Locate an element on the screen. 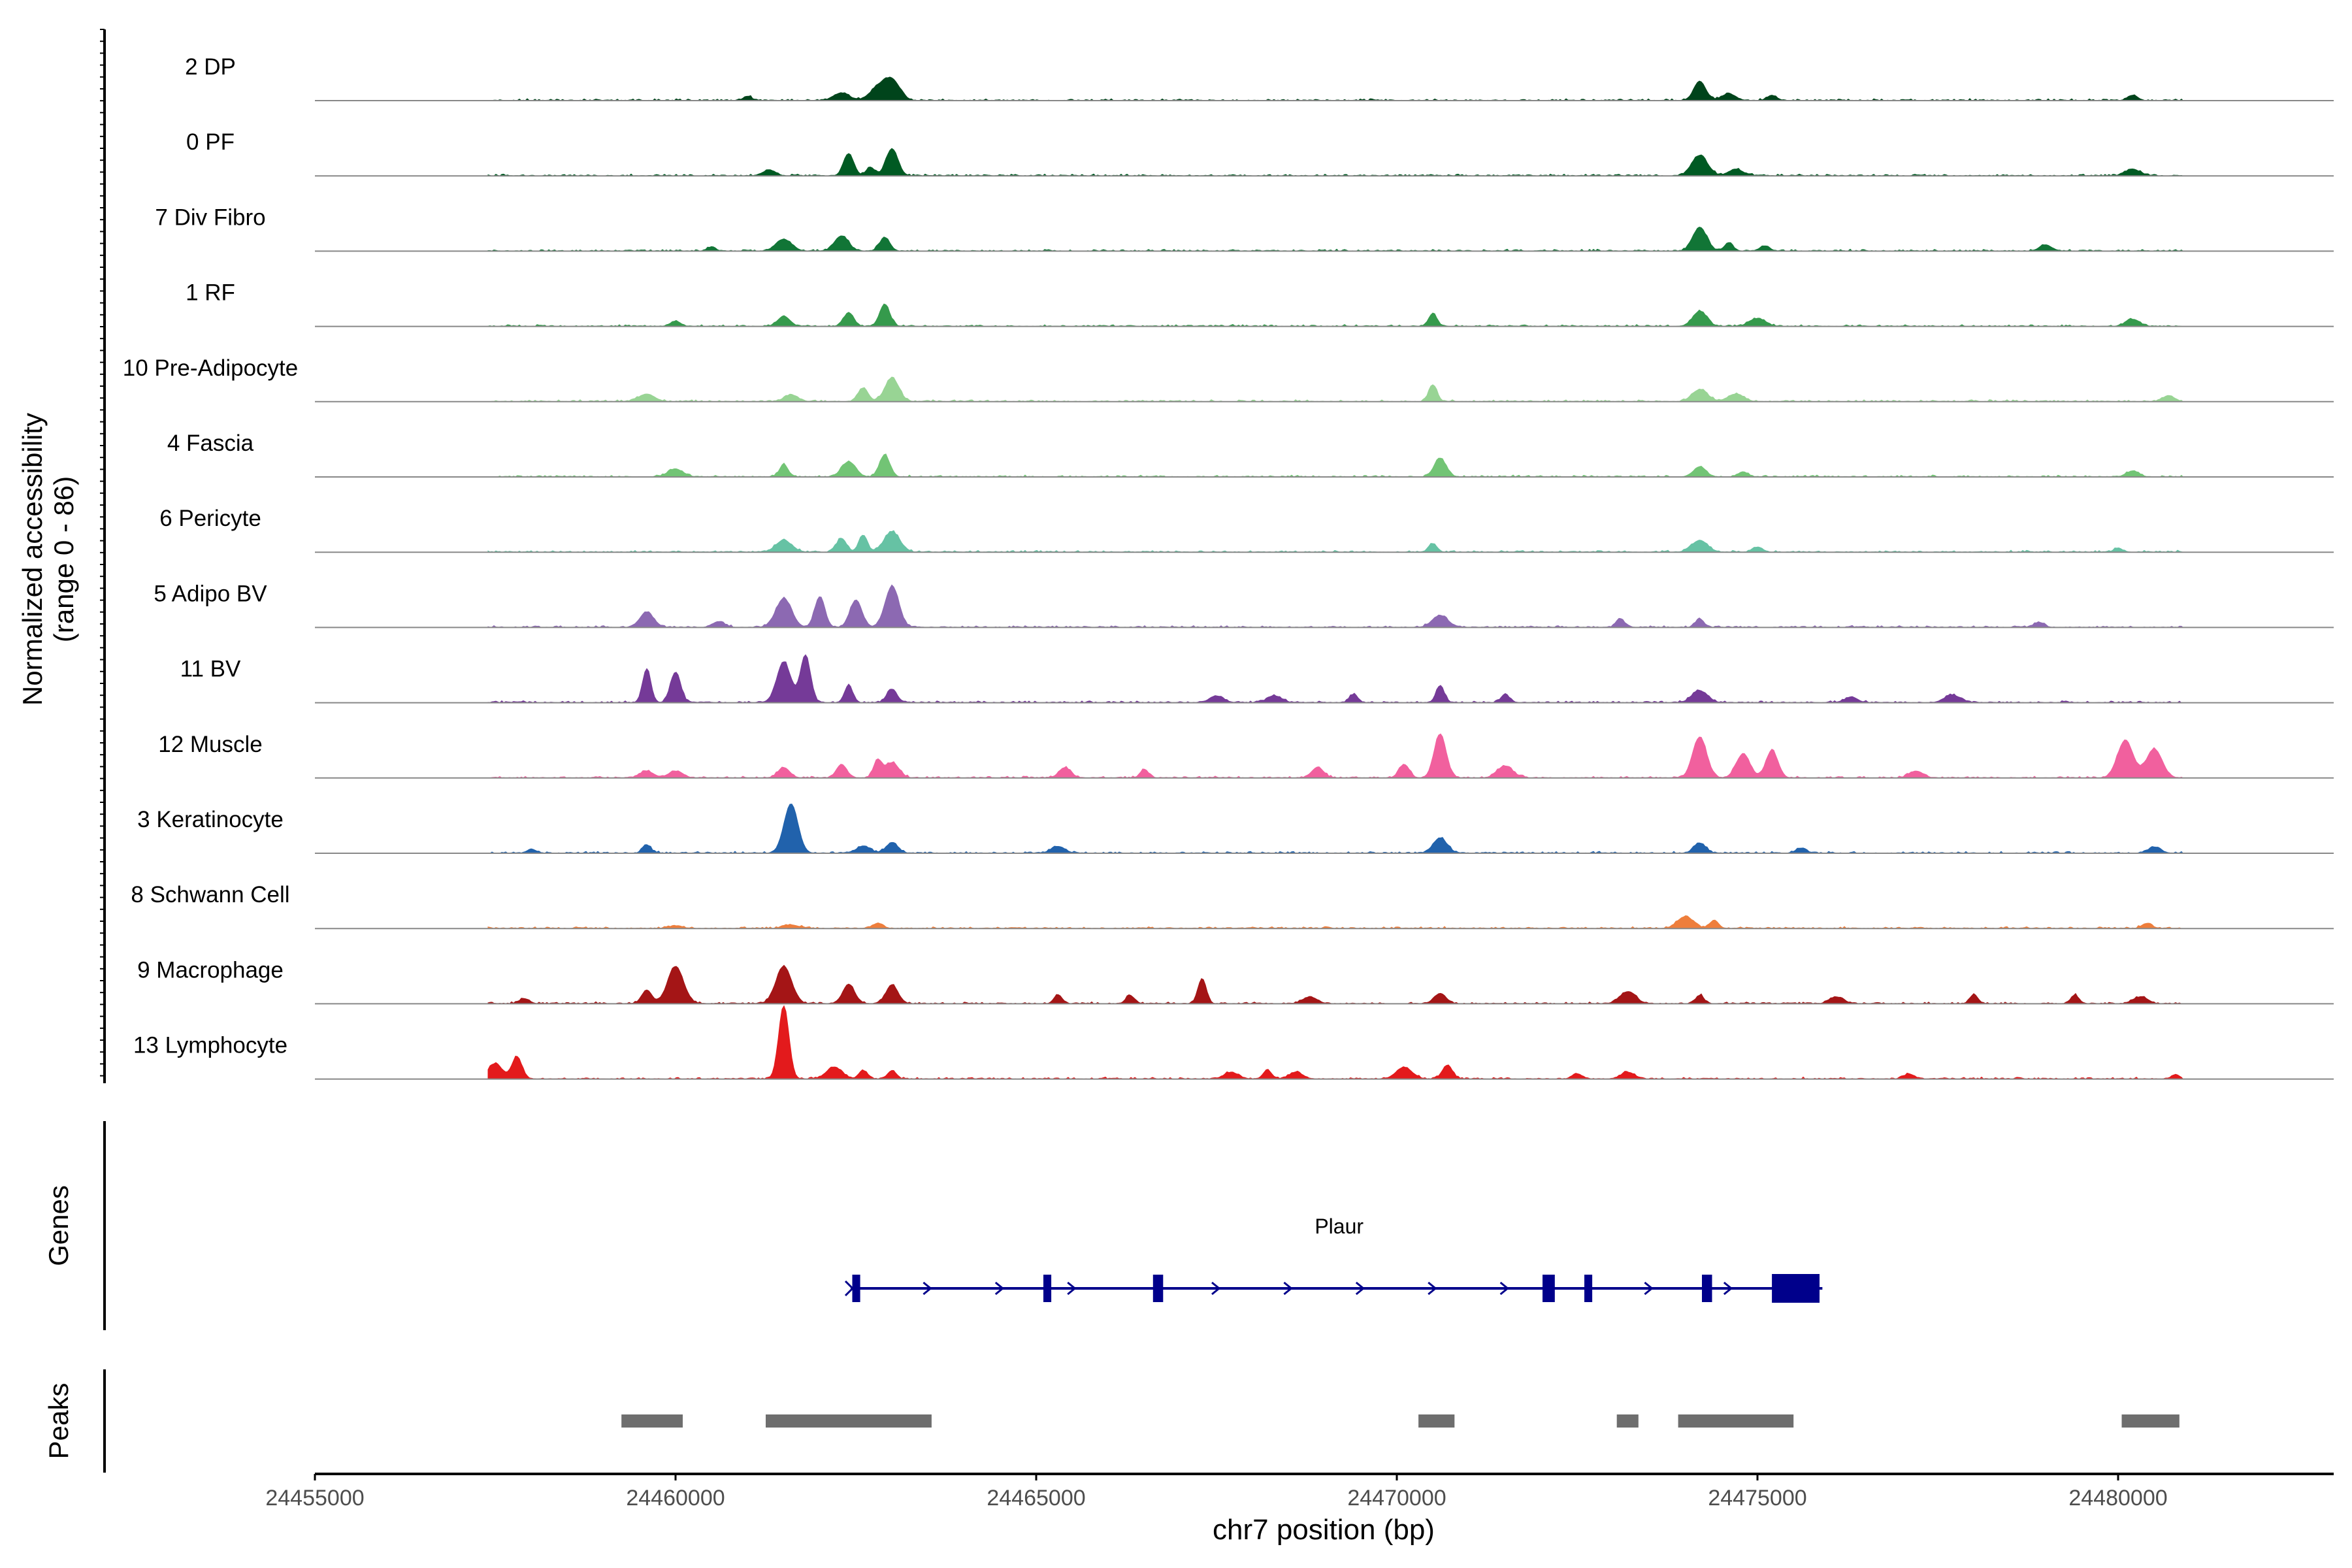 This screenshot has height=1568, width=2352. x-tick-label: 24480000 is located at coordinates (2117, 1498).